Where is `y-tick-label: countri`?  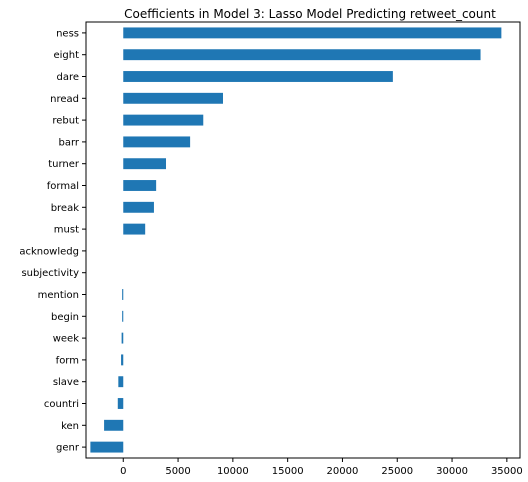 y-tick-label: countri is located at coordinates (61, 404).